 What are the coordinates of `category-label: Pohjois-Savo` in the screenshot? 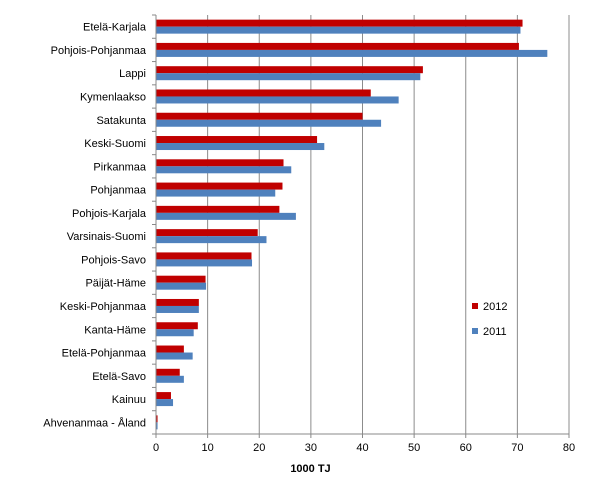 It's located at (113, 260).